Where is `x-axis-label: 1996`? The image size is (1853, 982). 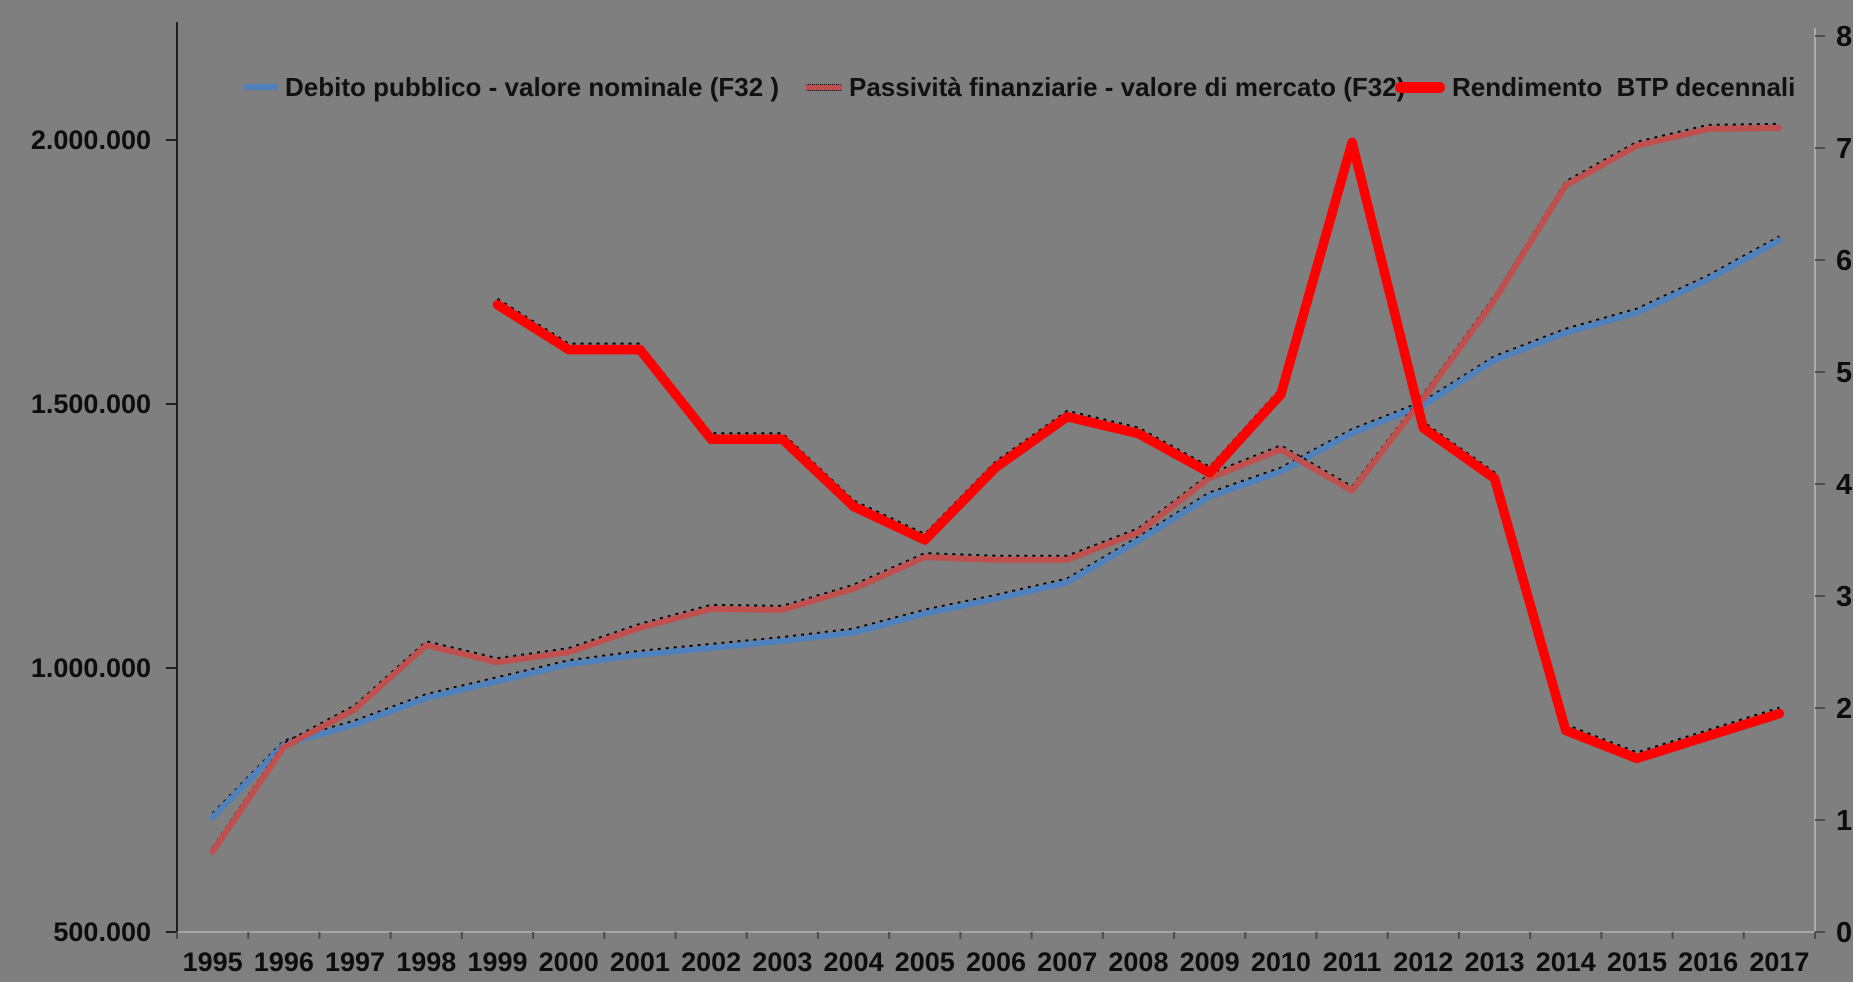
x-axis-label: 1996 is located at coordinates (284, 962).